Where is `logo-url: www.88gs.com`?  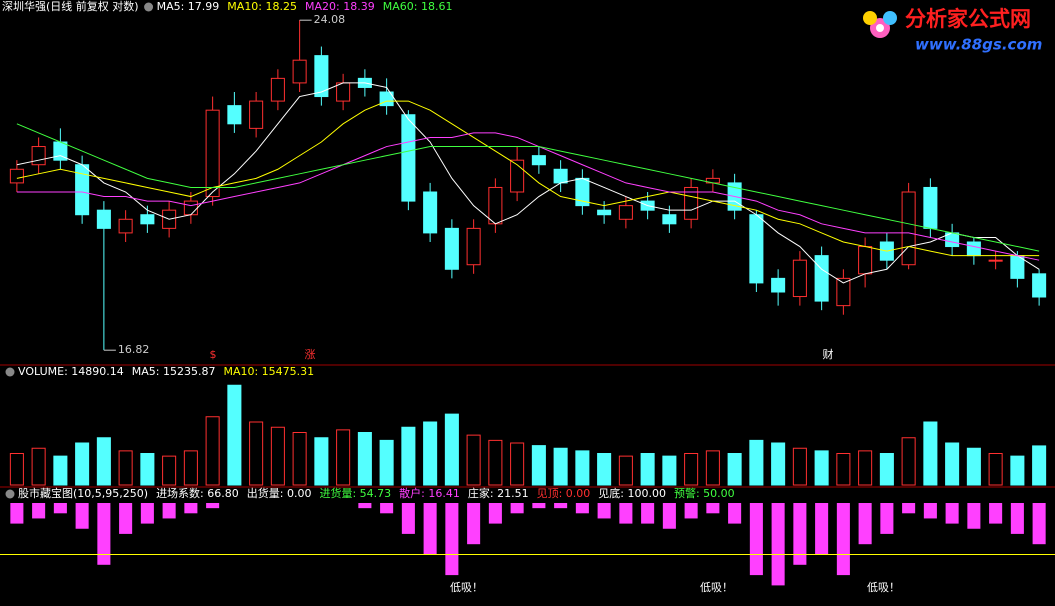 logo-url: www.88gs.com is located at coordinates (978, 45).